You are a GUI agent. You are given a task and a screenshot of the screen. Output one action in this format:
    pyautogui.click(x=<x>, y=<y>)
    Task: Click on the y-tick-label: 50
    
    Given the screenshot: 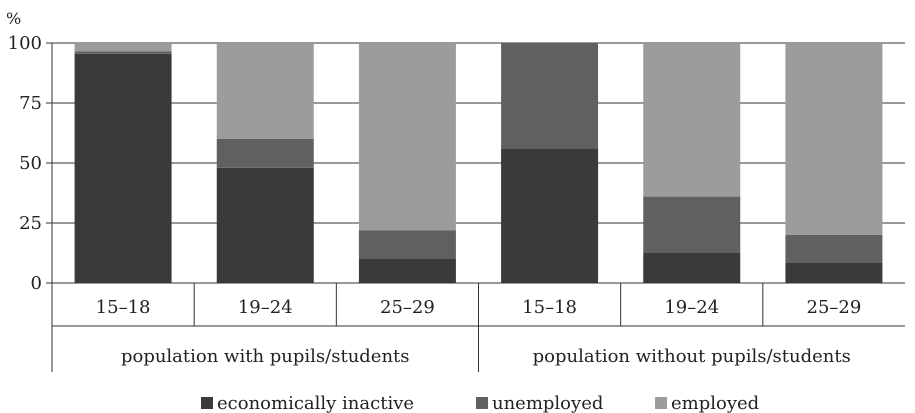 What is the action you would take?
    pyautogui.click(x=30, y=163)
    